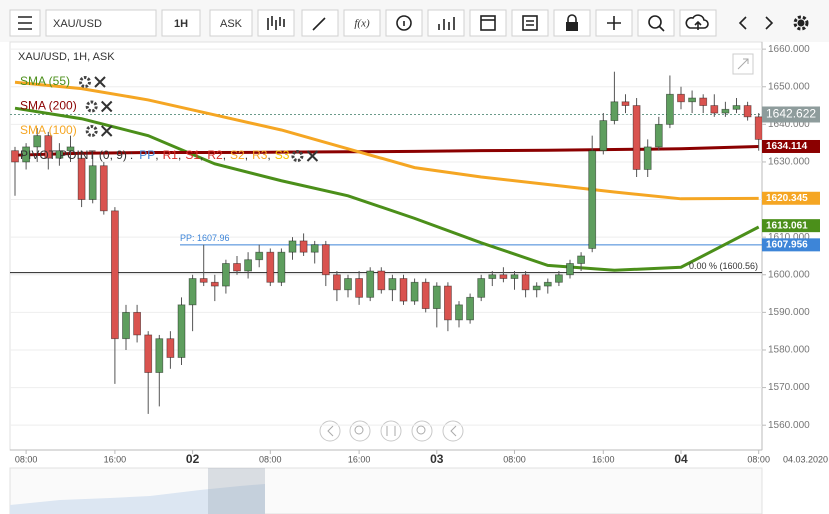 This screenshot has height=514, width=829. I want to click on chart-title: XAU/USD, 1H, ASK, so click(66, 57).